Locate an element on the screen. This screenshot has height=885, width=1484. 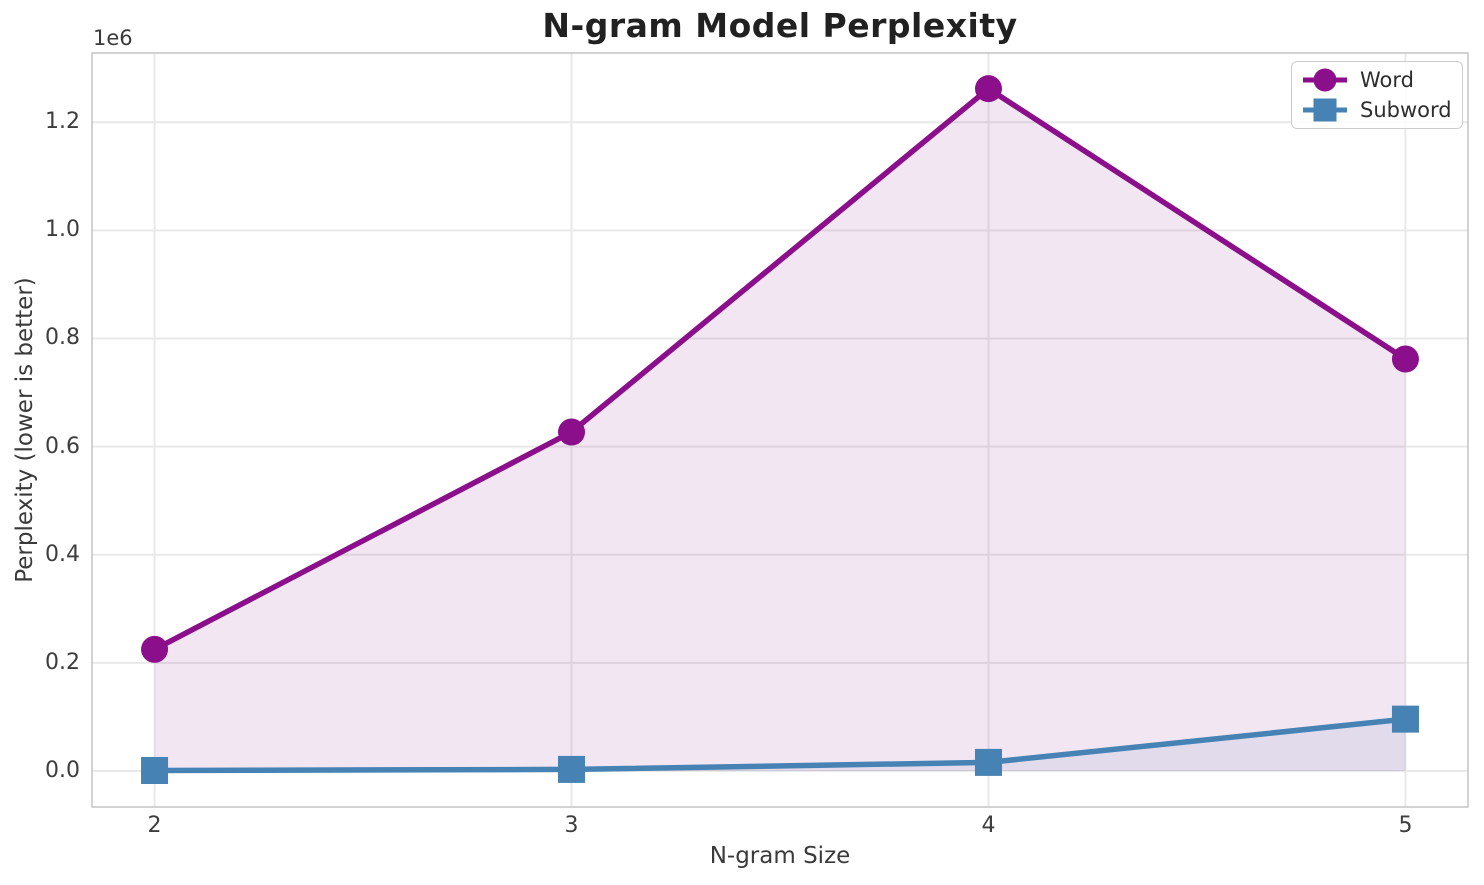
series-line-subword is located at coordinates (780, 745).